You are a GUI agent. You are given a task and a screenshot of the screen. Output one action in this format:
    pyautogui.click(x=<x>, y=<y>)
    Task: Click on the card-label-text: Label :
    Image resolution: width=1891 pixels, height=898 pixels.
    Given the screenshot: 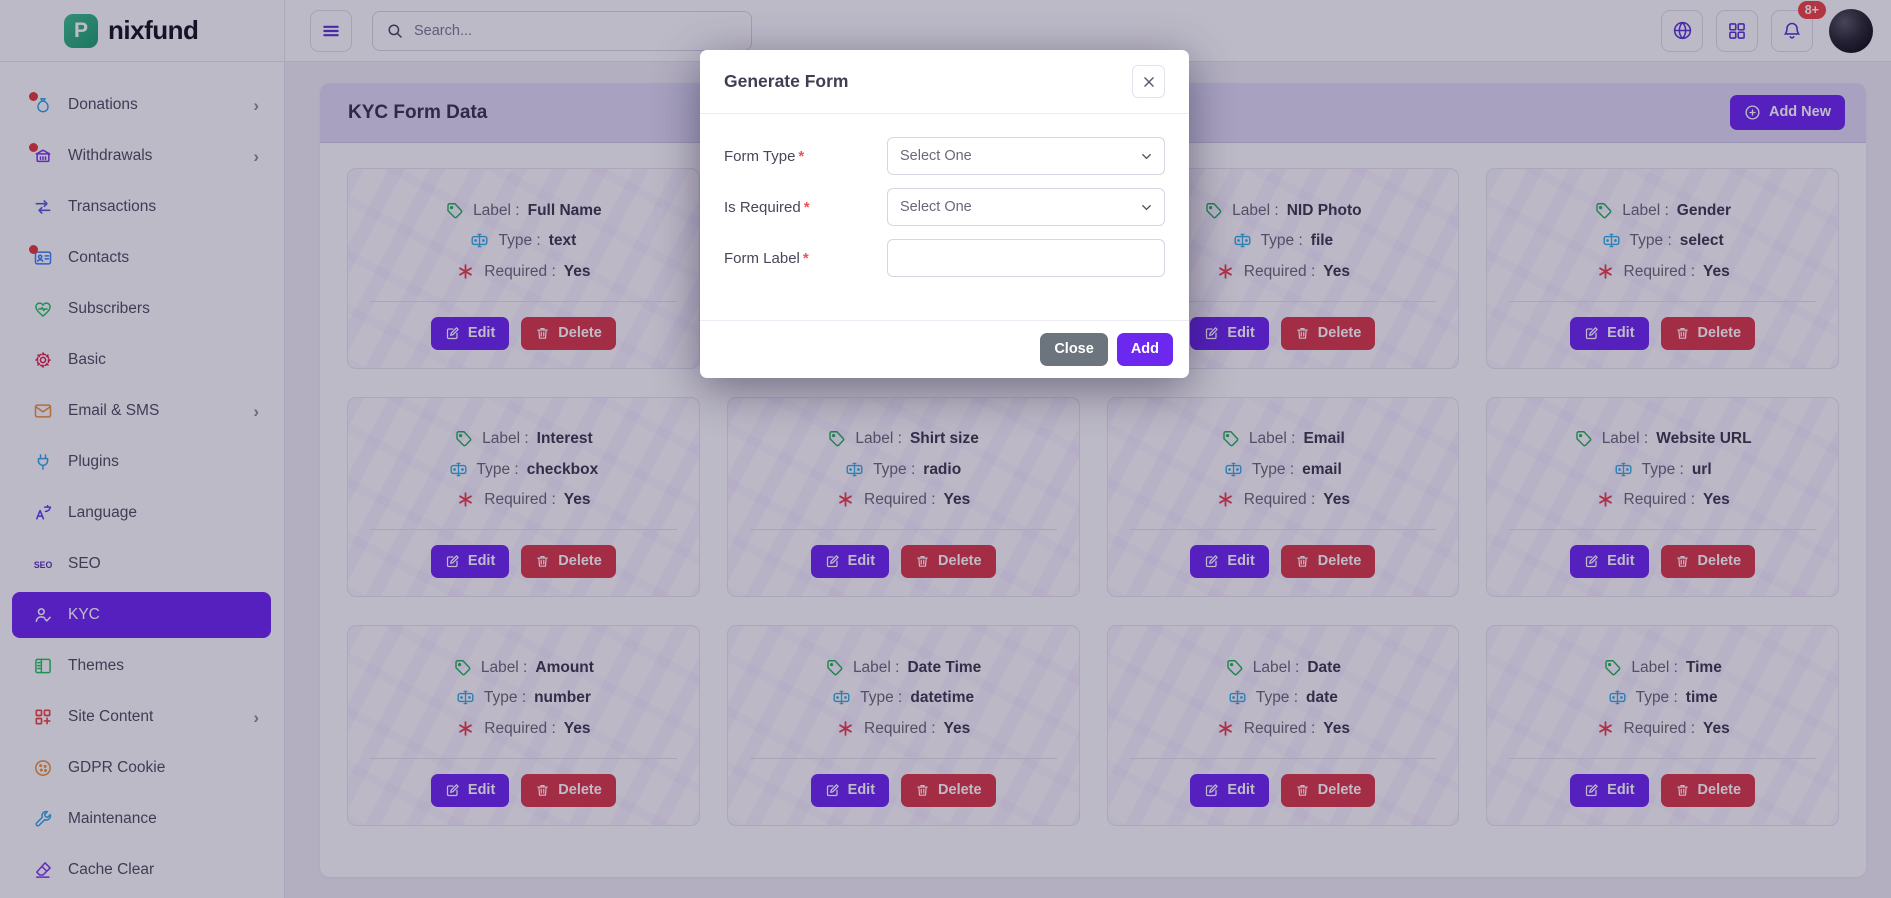 What is the action you would take?
    pyautogui.click(x=496, y=210)
    